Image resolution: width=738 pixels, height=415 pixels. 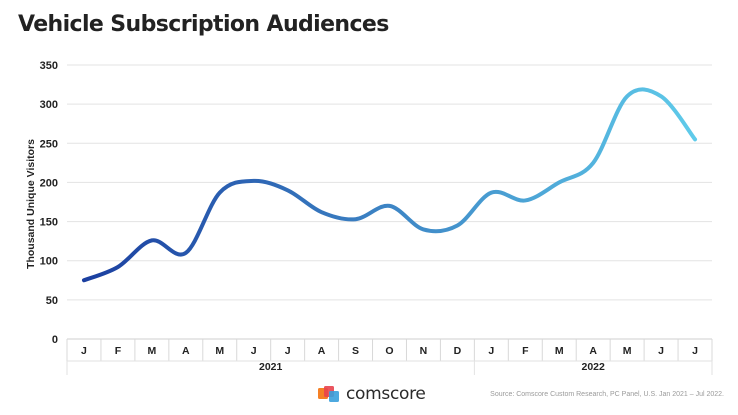 I want to click on y-tick-label: 100, so click(x=49, y=262).